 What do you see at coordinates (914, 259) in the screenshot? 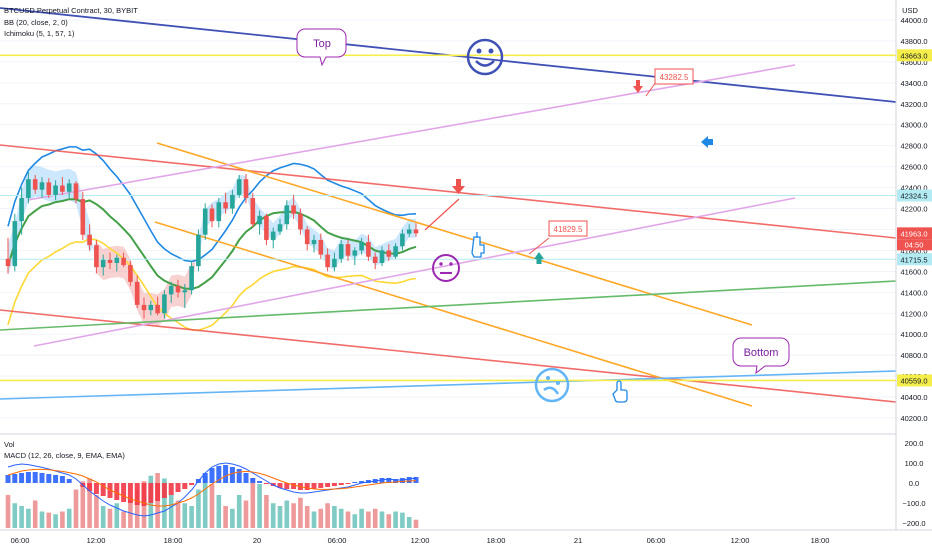
I see `price-tag` at bounding box center [914, 259].